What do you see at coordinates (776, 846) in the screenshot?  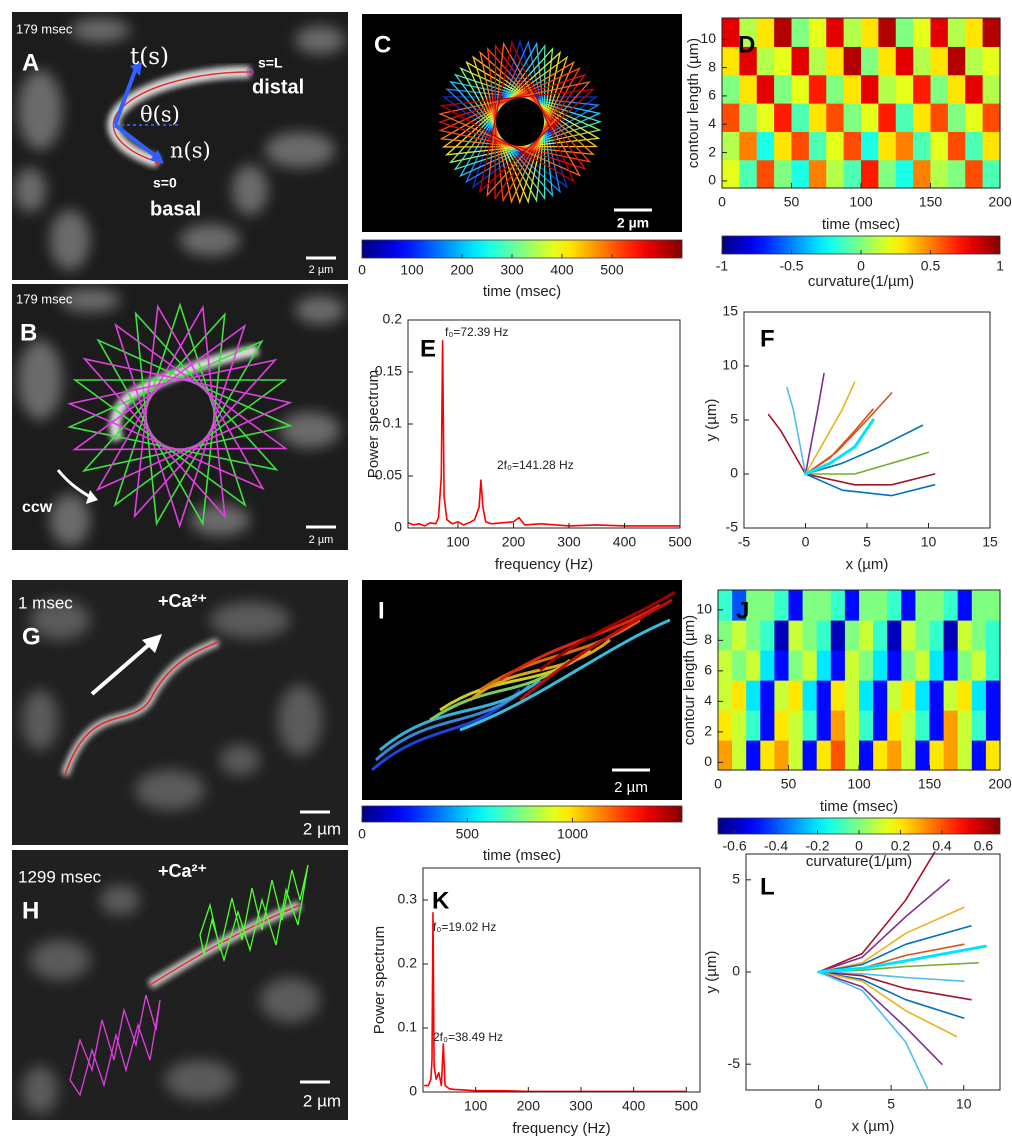 I see `colorbar-tick-label: -0.4` at bounding box center [776, 846].